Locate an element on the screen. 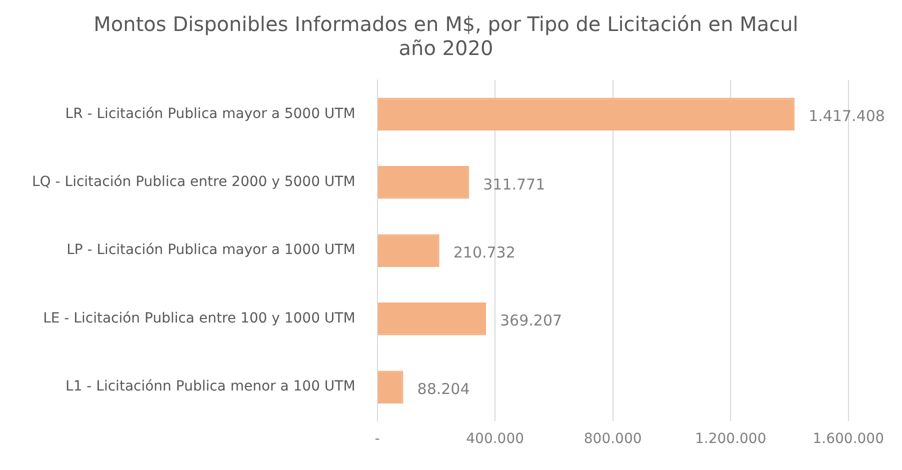 This screenshot has width=902, height=470. data-label: 88.204 is located at coordinates (443, 389).